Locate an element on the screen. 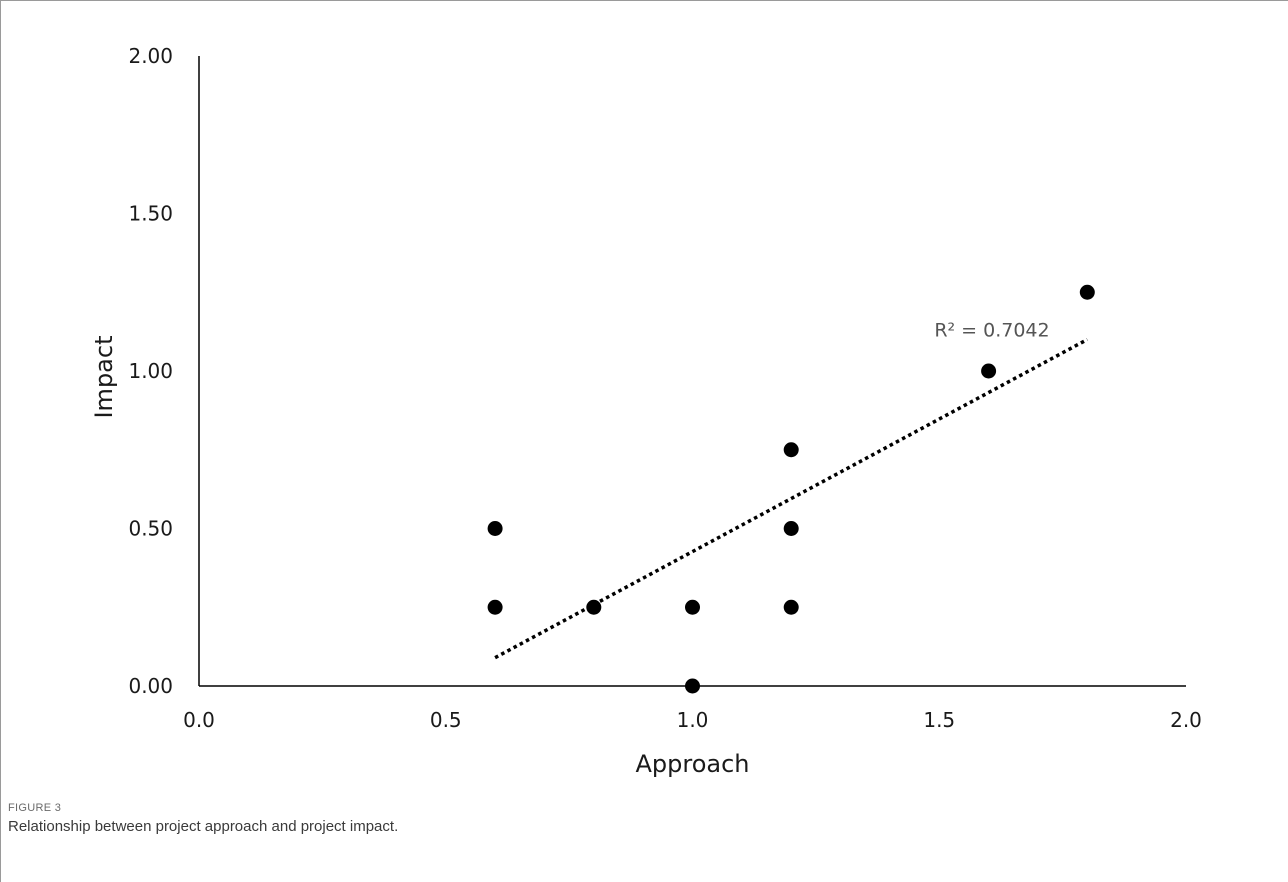 The image size is (1288, 882). y-tick-label: 0.50 is located at coordinates (150, 529).